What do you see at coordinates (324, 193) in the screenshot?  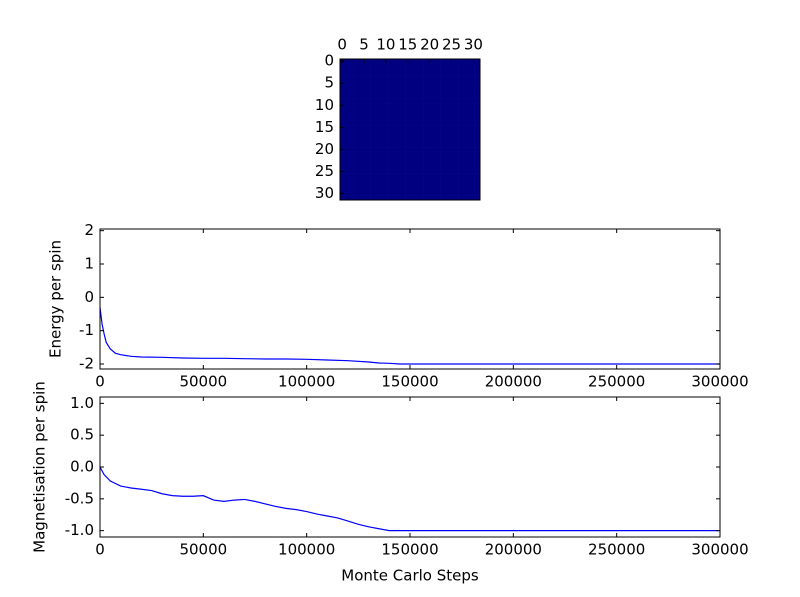 I see `y-tick-label: 30` at bounding box center [324, 193].